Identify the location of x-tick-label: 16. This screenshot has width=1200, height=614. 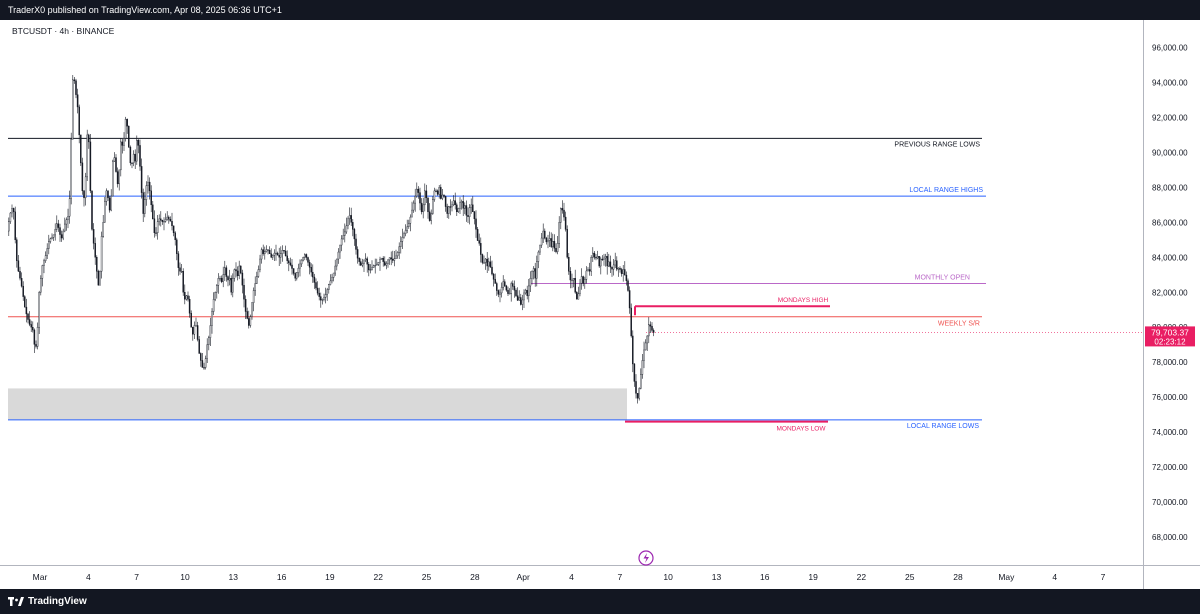
(765, 577).